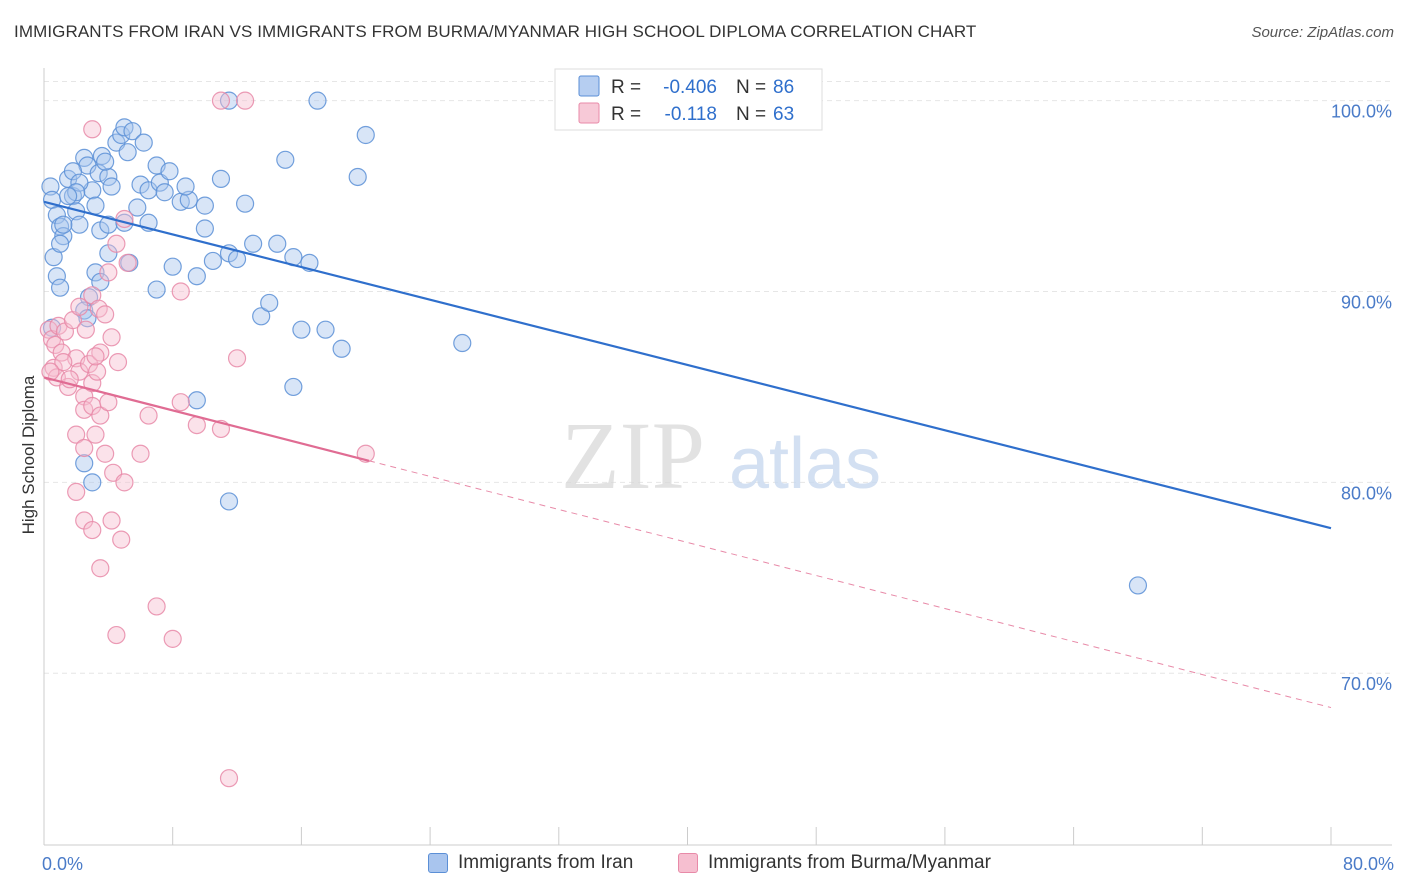 Image resolution: width=1406 pixels, height=892 pixels. I want to click on y-tick-label: 100.0%, so click(1361, 112).